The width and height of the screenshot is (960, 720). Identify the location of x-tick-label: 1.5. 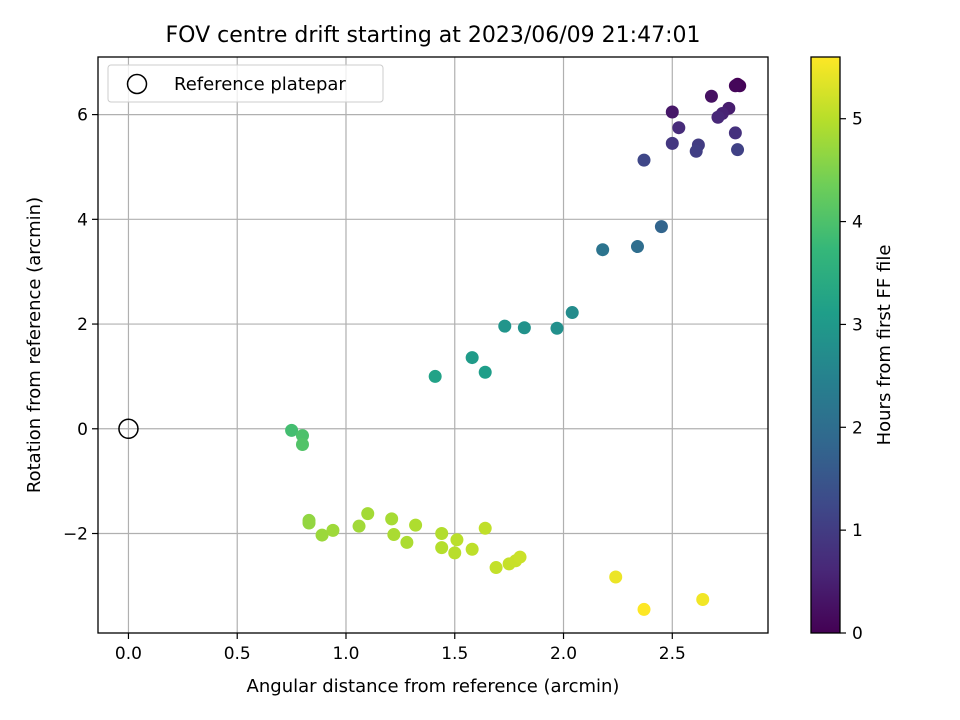
(454, 654).